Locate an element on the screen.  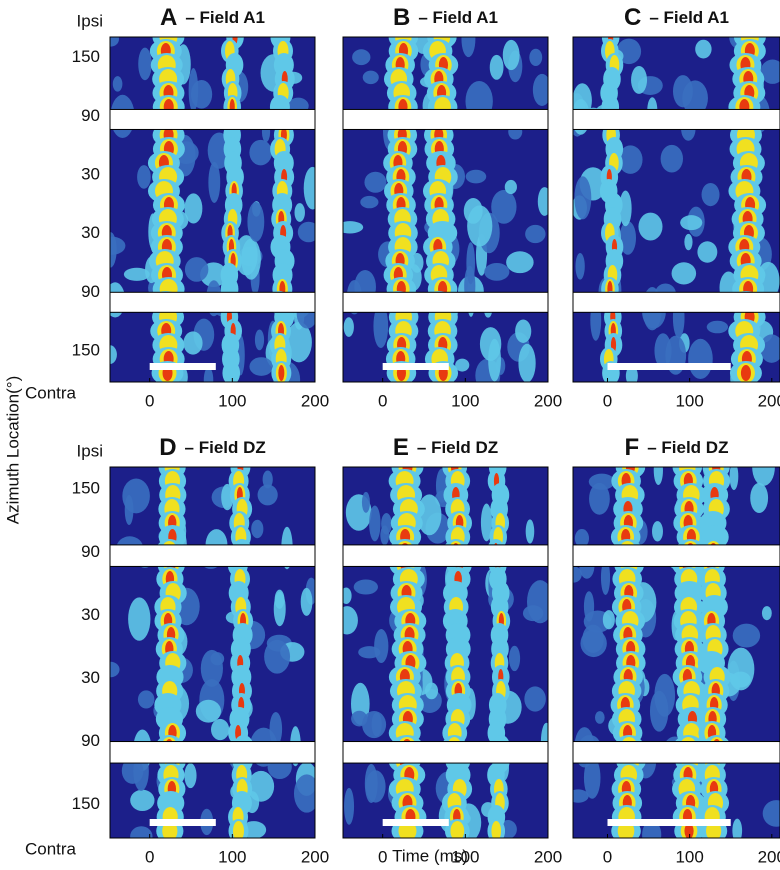
panel-field: – Field DZ is located at coordinates (457, 447).